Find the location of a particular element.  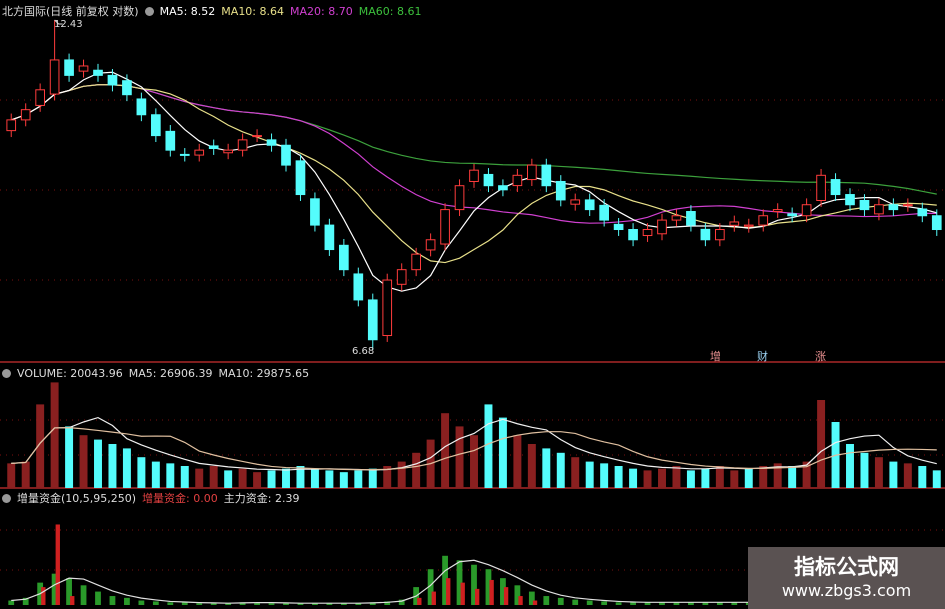

watermark-url: www.zbgs3.com is located at coordinates (846, 590).